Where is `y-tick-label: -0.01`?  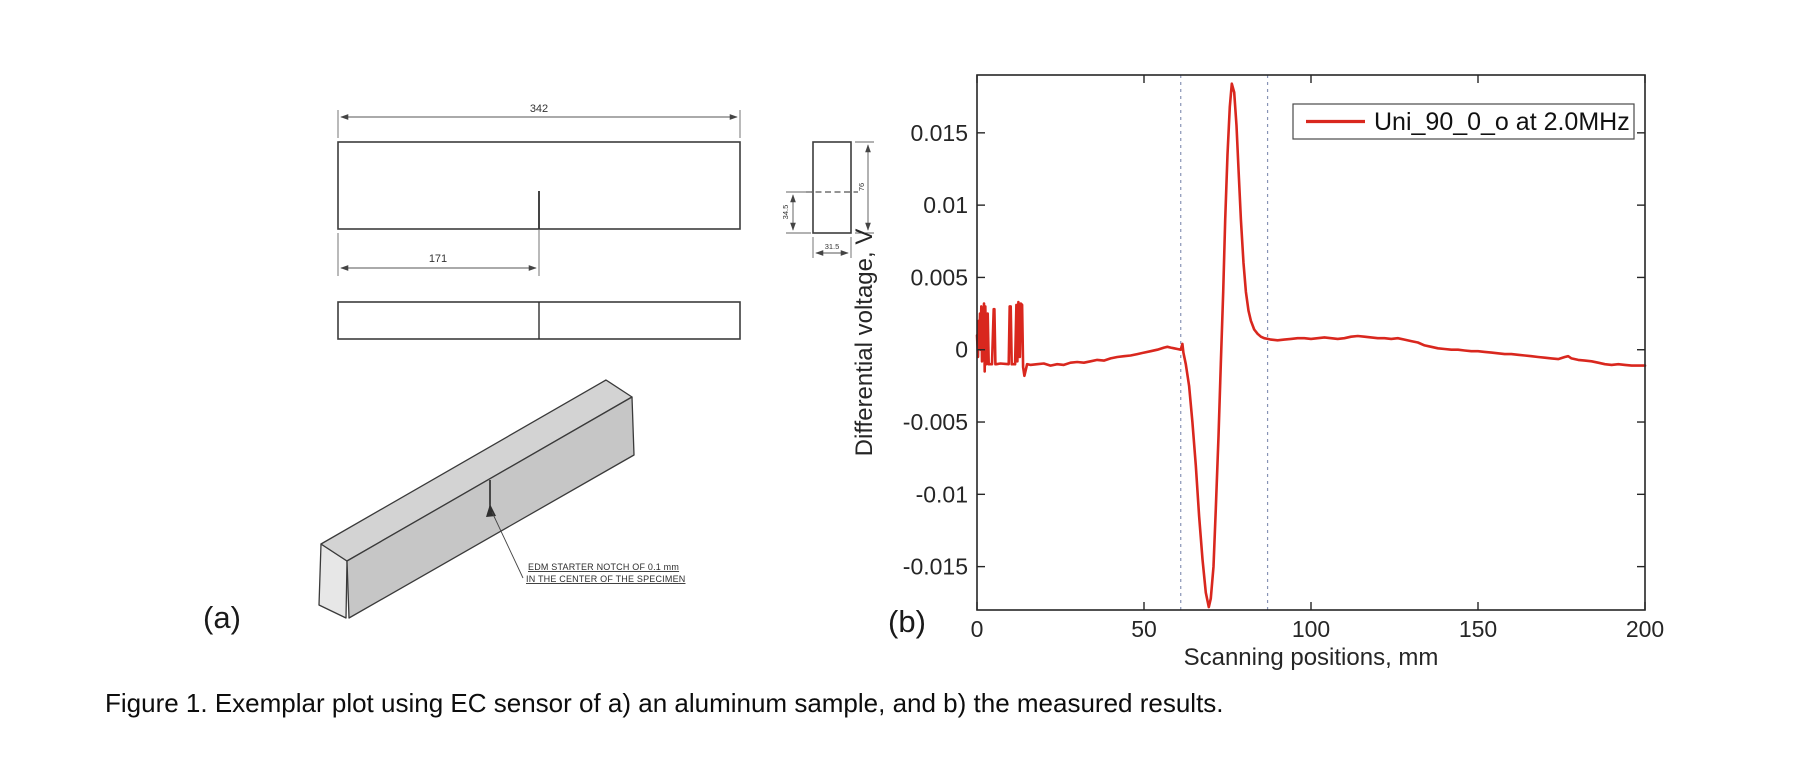
y-tick-label: -0.01 is located at coordinates (942, 494).